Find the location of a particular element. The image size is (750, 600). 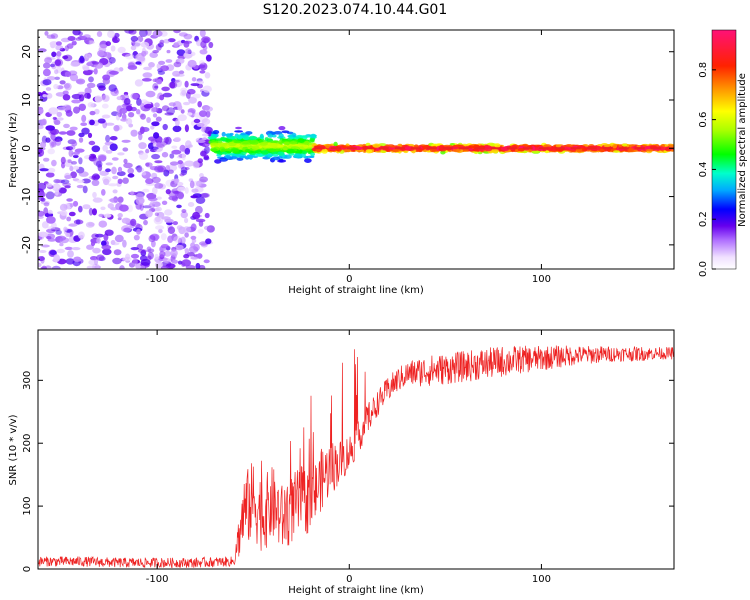

colorbar-ticks: 0.0 0.2 0.4 0.6 0.8 is located at coordinates (707, 169).